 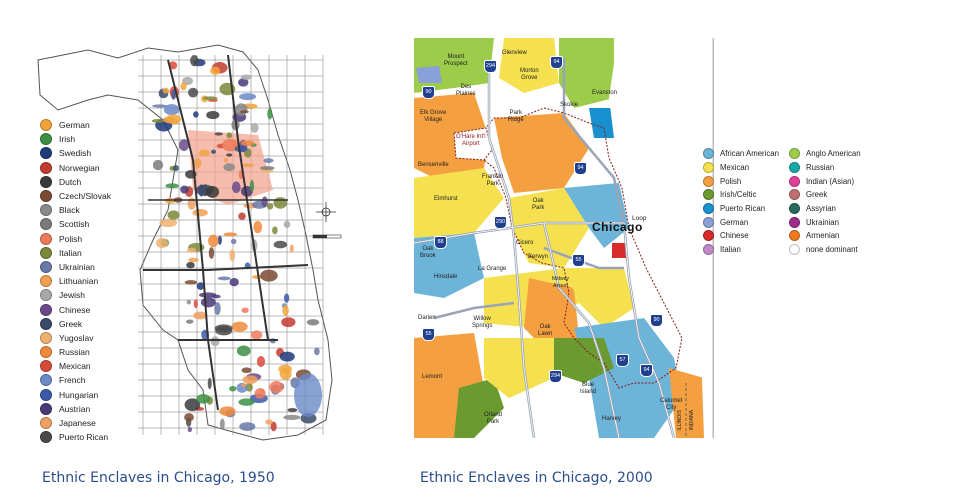 I want to click on place-label: Mount Prospect, so click(x=456, y=60).